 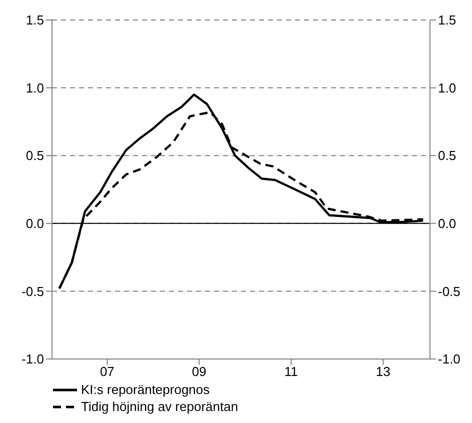 What do you see at coordinates (145, 389) in the screenshot?
I see `legend-label: KI:s reporänteprognos` at bounding box center [145, 389].